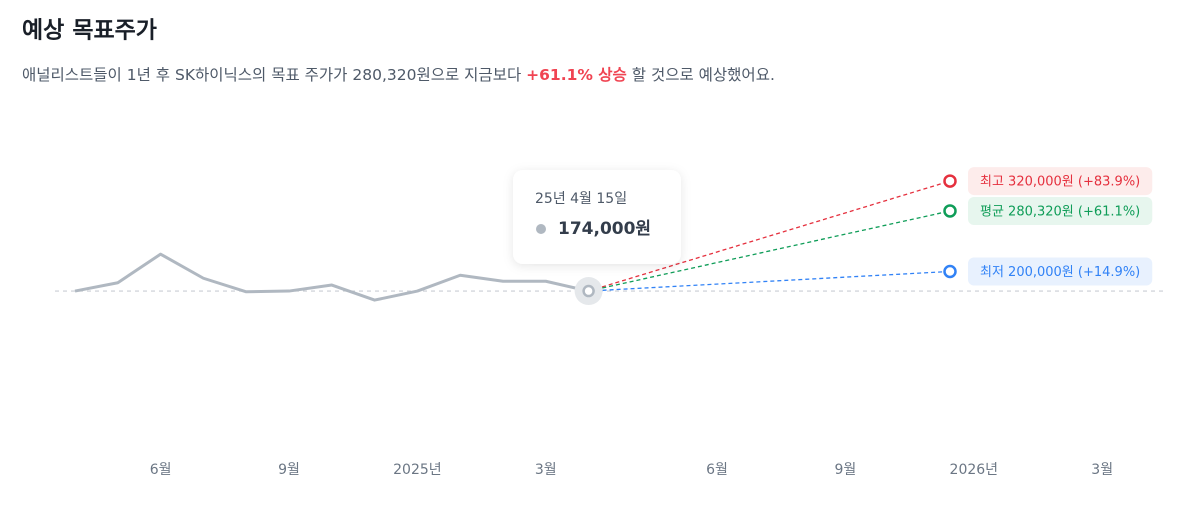 The height and width of the screenshot is (517, 1200). What do you see at coordinates (541, 229) in the screenshot?
I see `tooltip-dot` at bounding box center [541, 229].